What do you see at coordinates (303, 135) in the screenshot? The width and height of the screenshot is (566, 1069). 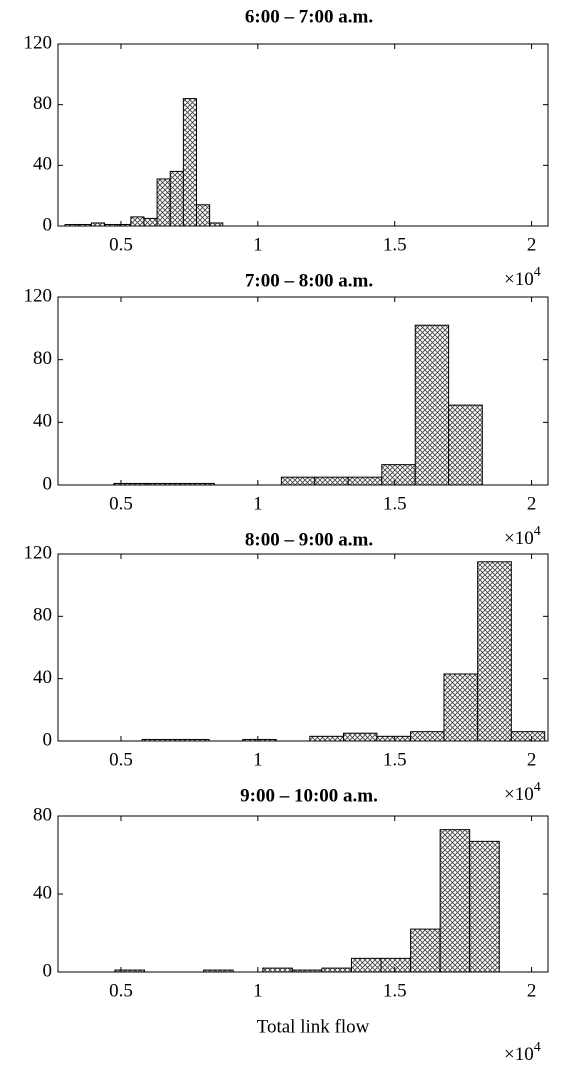 I see `axes-box` at bounding box center [303, 135].